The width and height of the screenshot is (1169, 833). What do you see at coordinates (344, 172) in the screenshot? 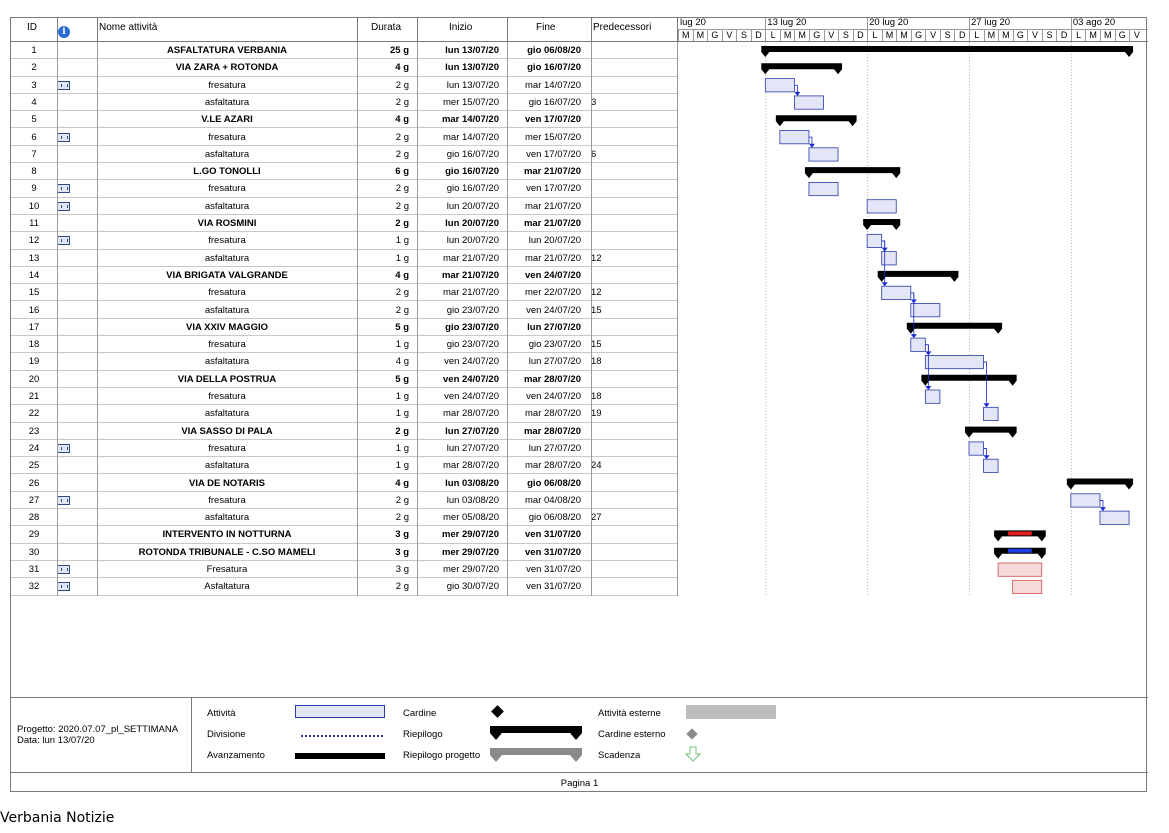
I see `table-row: 8 L.GO TONOLLI 6 g gio 16/07/20 mar 21/07/20` at bounding box center [344, 172].